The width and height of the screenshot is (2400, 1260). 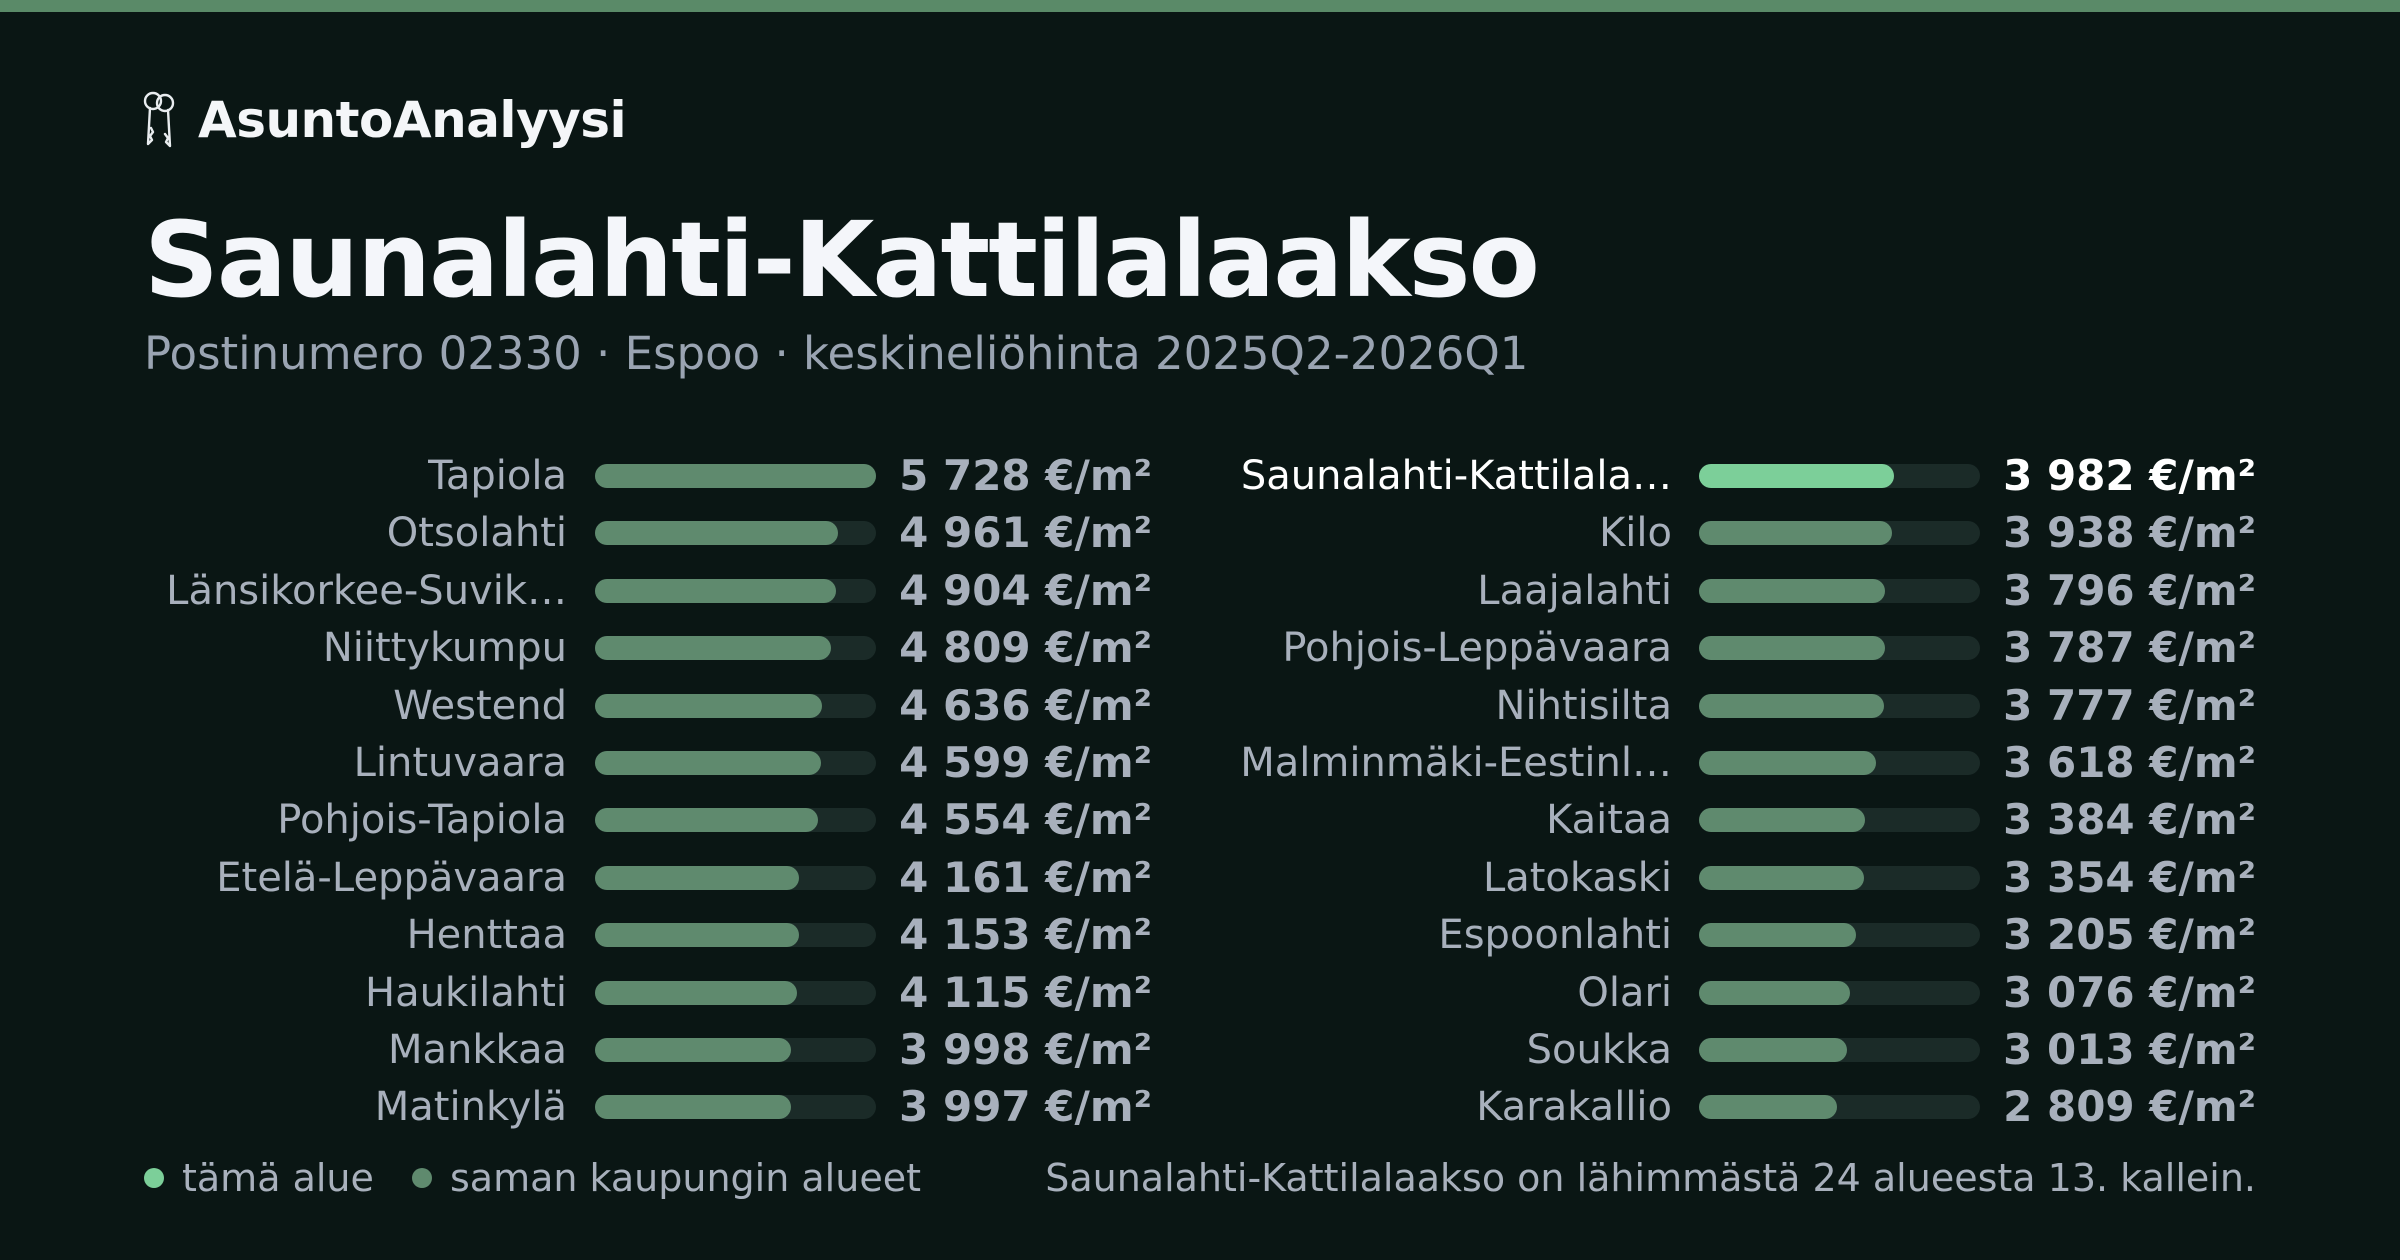 What do you see at coordinates (1477, 648) in the screenshot?
I see `bar-label: Pohjois-Leppävaara` at bounding box center [1477, 648].